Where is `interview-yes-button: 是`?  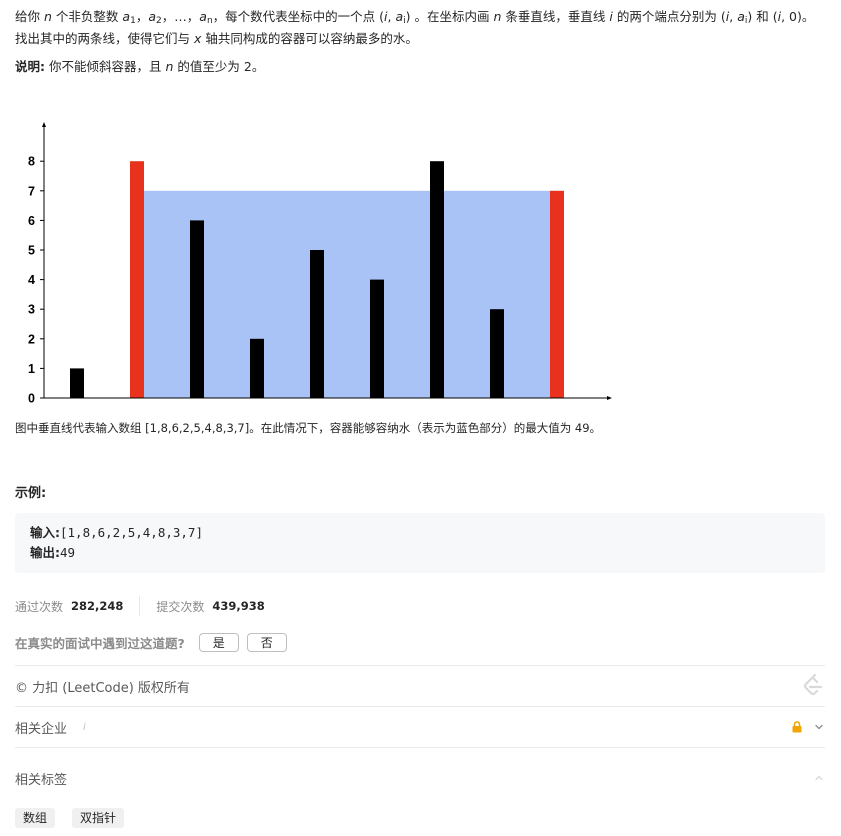 interview-yes-button: 是 is located at coordinates (218, 642).